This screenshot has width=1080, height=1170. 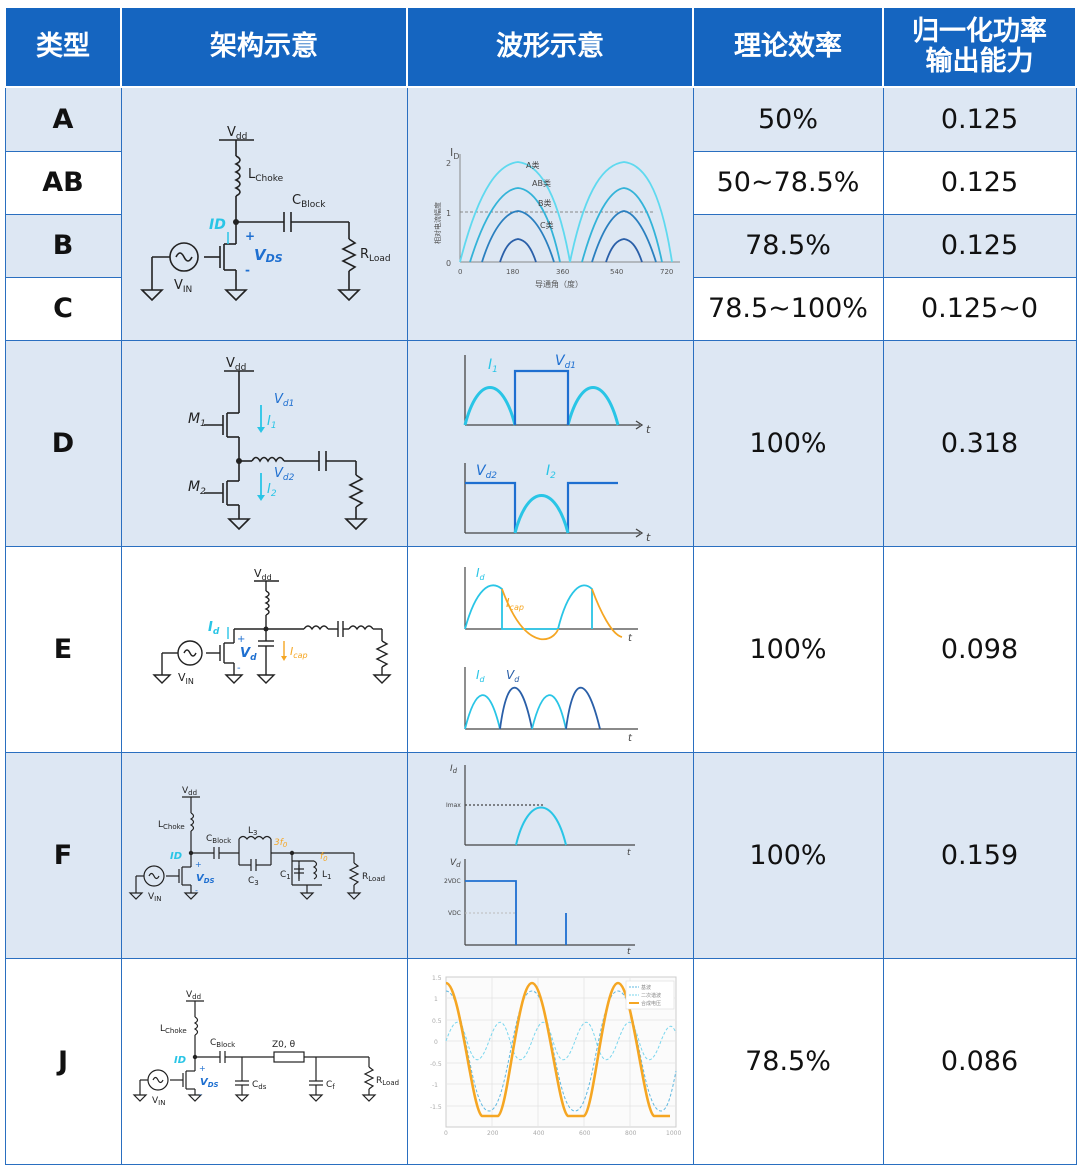 What do you see at coordinates (63, 1061) in the screenshot?
I see `type-cell-j: J` at bounding box center [63, 1061].